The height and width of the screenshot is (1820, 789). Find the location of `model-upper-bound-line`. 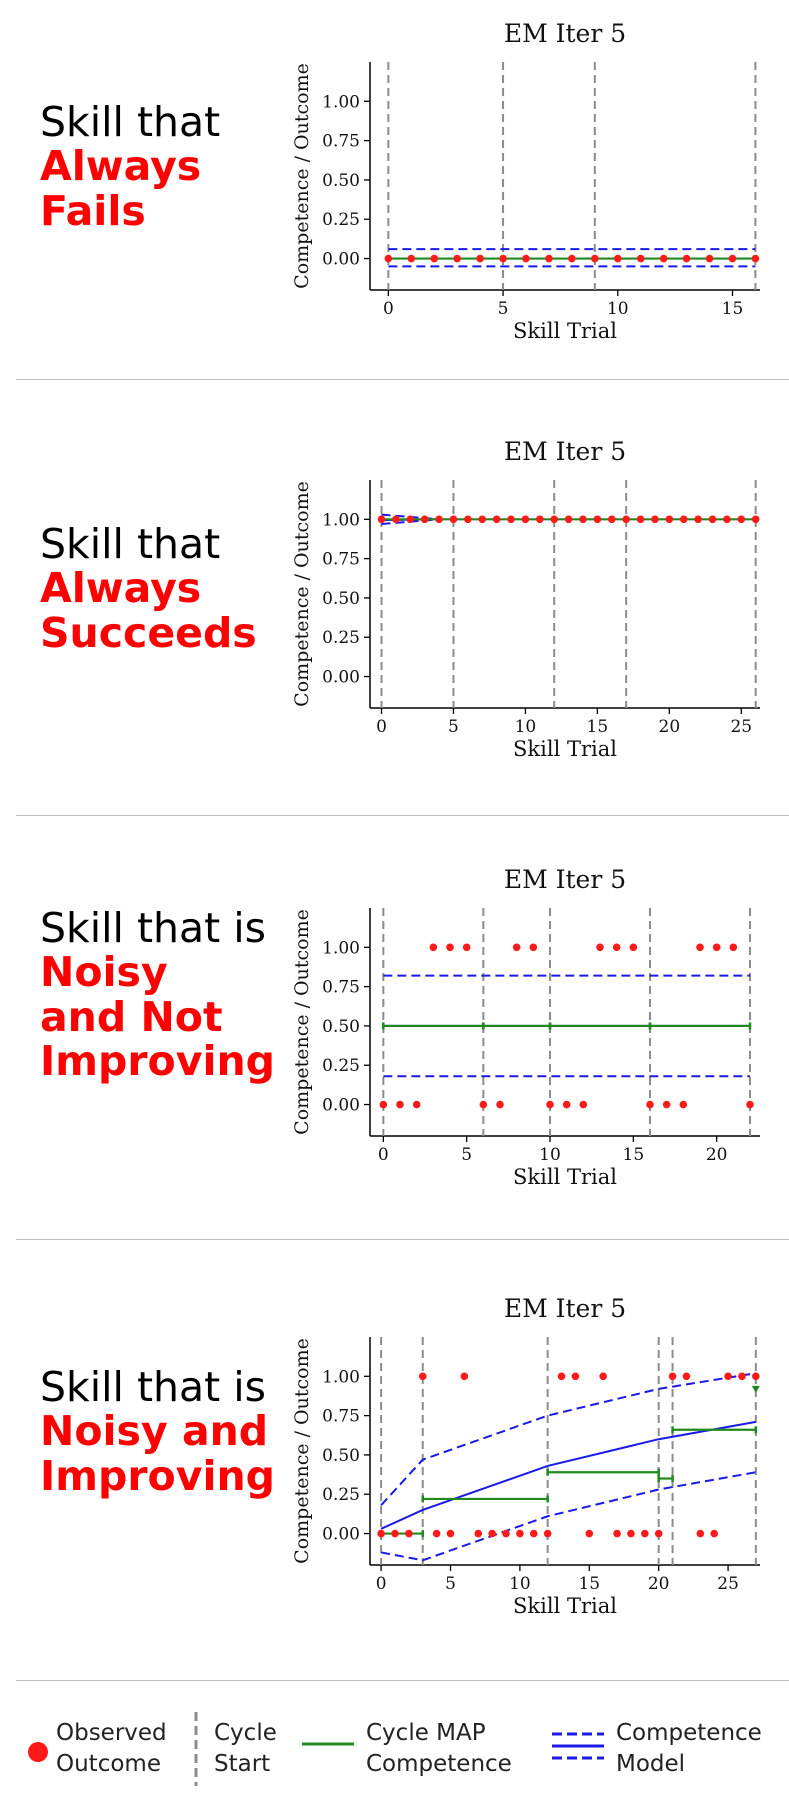

model-upper-bound-line is located at coordinates (568, 1439).